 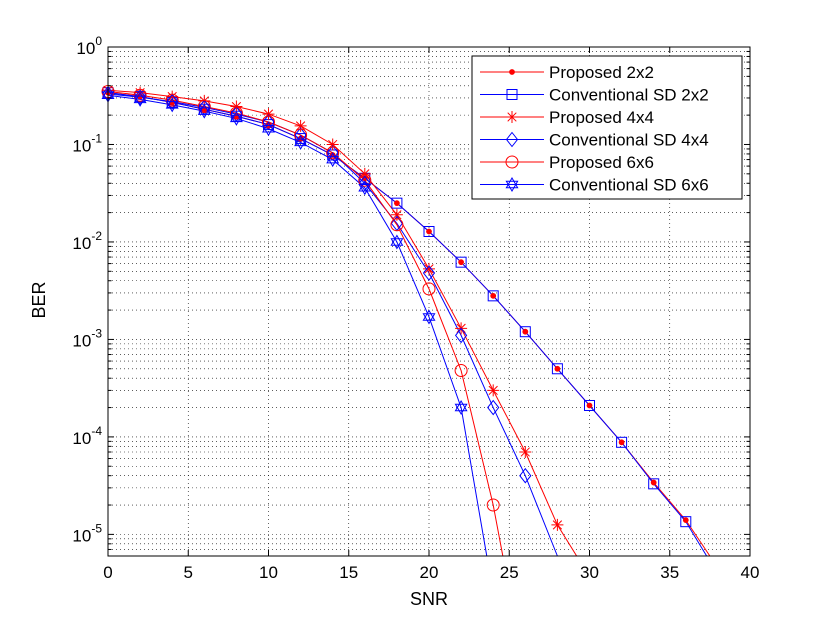 I want to click on x-tick-label: 10, so click(x=268, y=572).